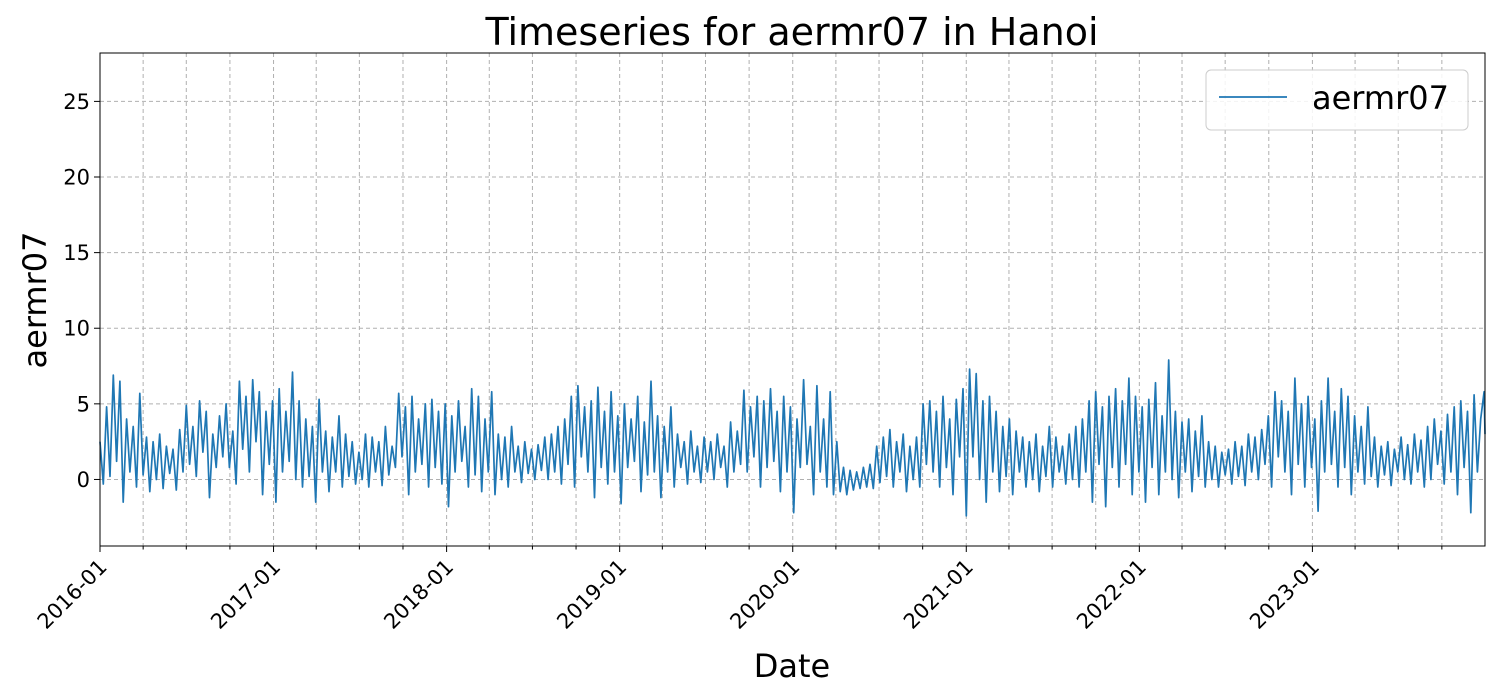 Image resolution: width=1500 pixels, height=700 pixels. What do you see at coordinates (76, 178) in the screenshot?
I see `y-tick-label: 20` at bounding box center [76, 178].